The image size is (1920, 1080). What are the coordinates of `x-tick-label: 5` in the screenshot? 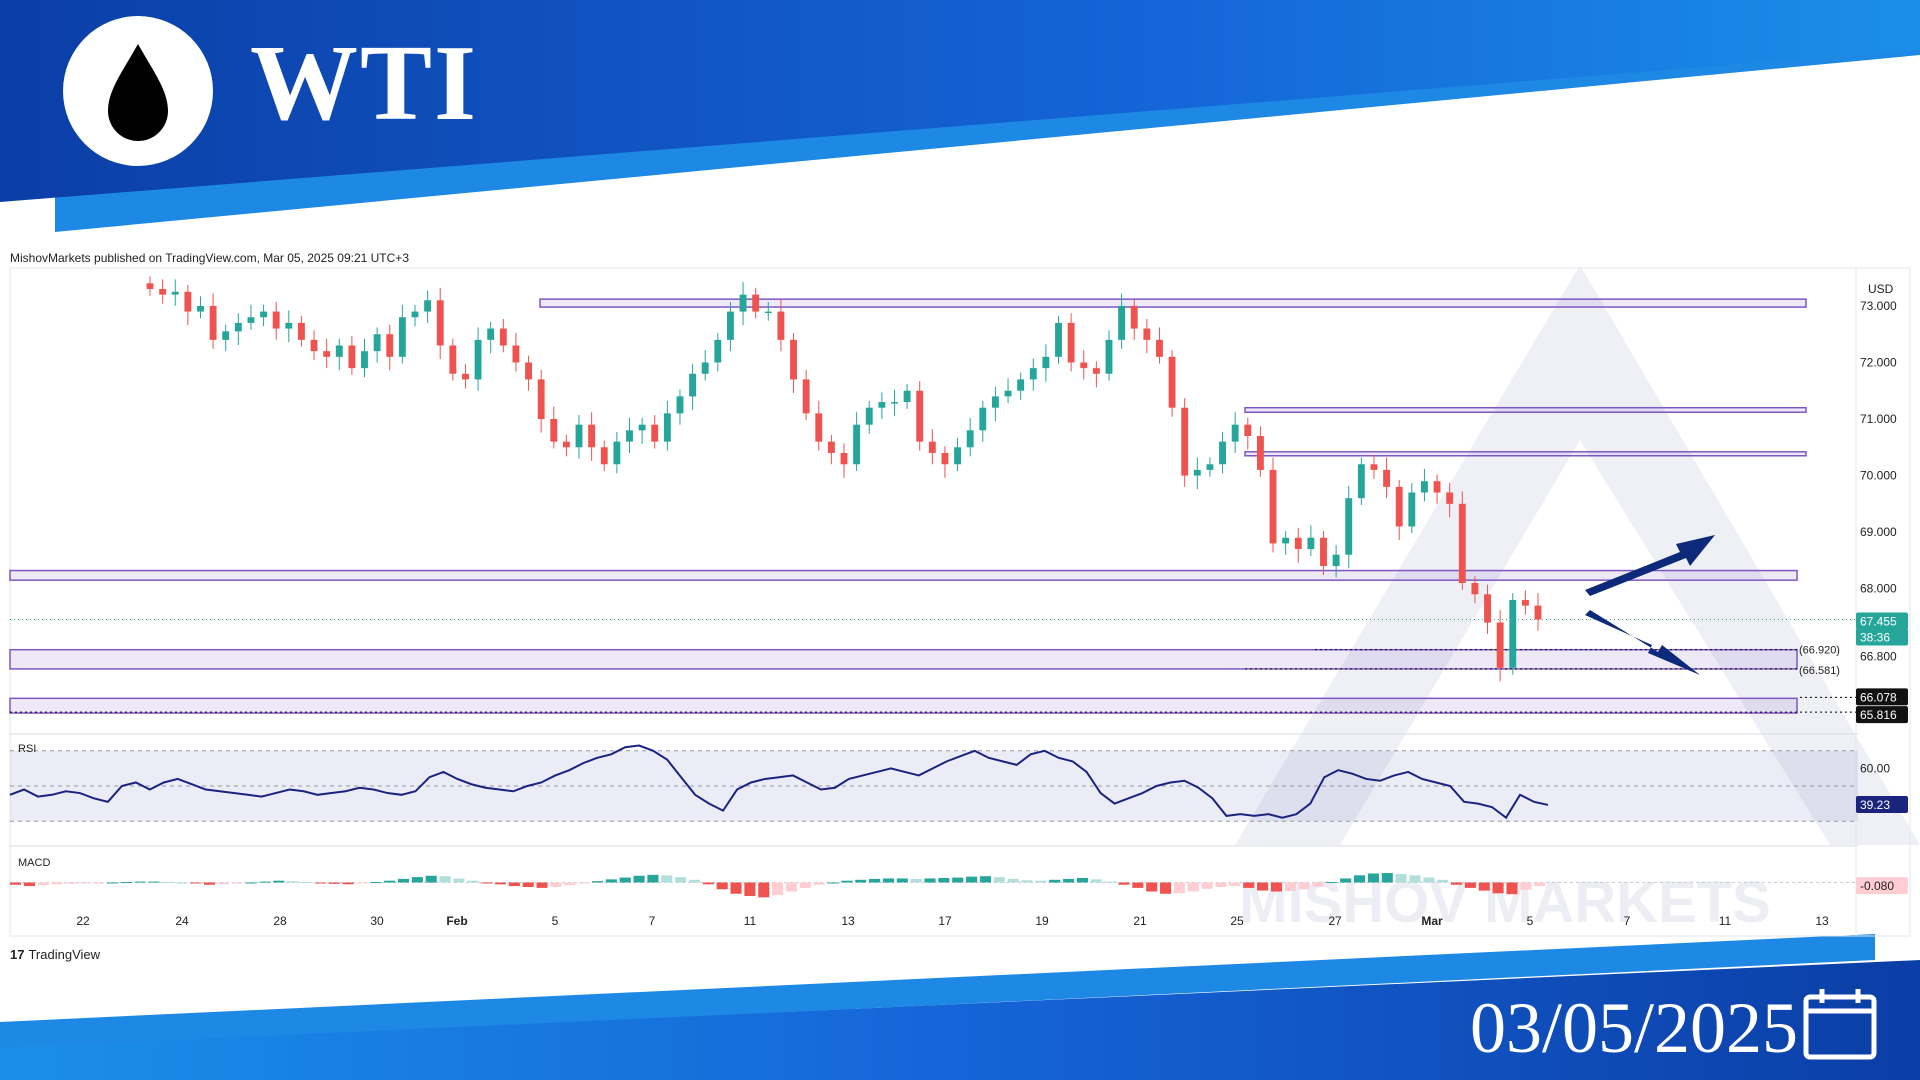 It's located at (555, 921).